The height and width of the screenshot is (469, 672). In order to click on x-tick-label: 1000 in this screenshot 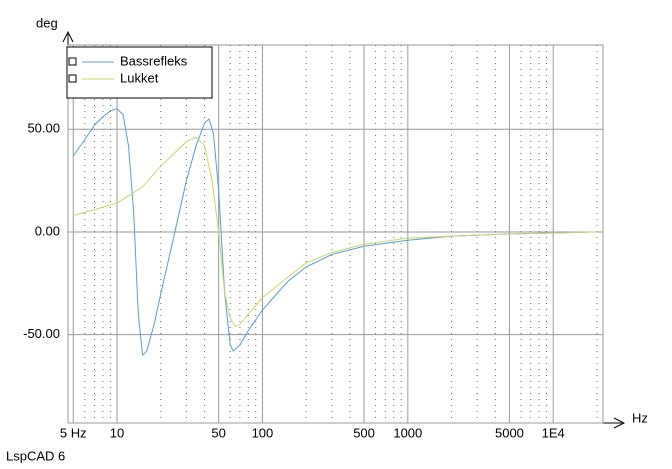, I will do `click(407, 432)`.